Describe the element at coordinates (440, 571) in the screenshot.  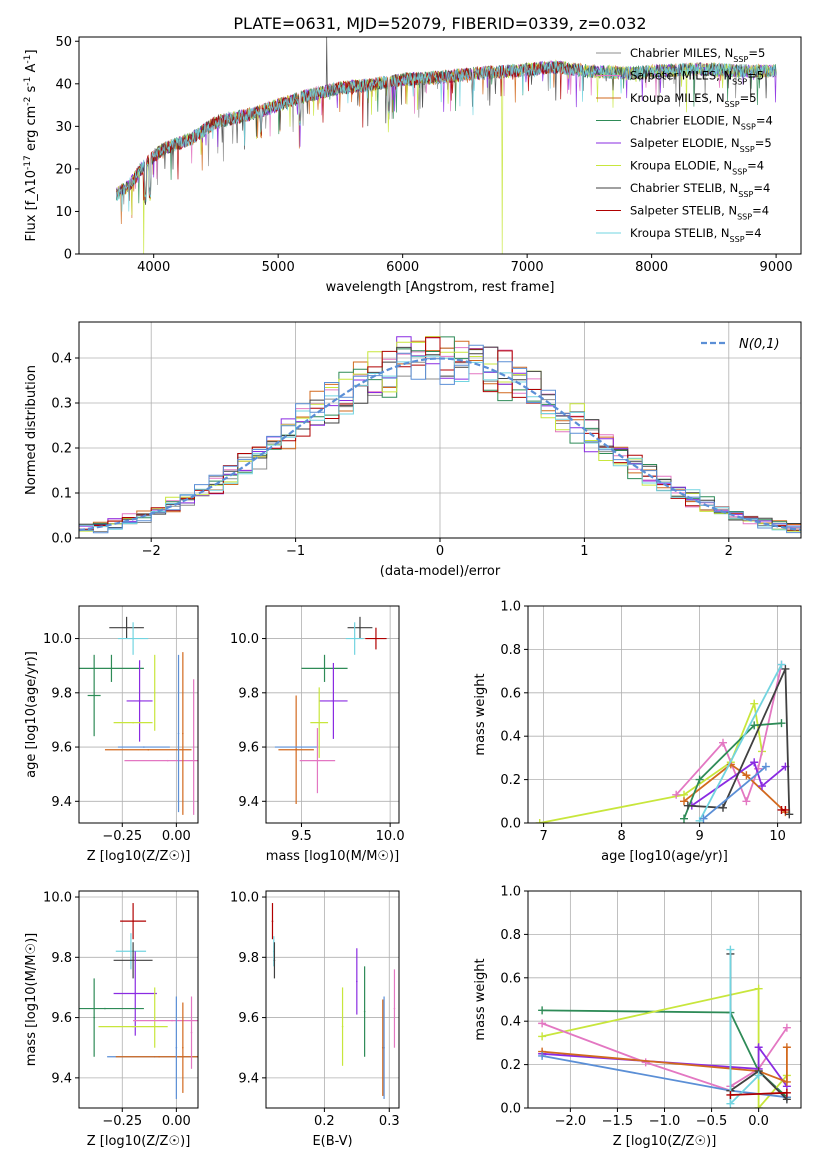
I see `x-axis-label: (data-model)/error` at that location.